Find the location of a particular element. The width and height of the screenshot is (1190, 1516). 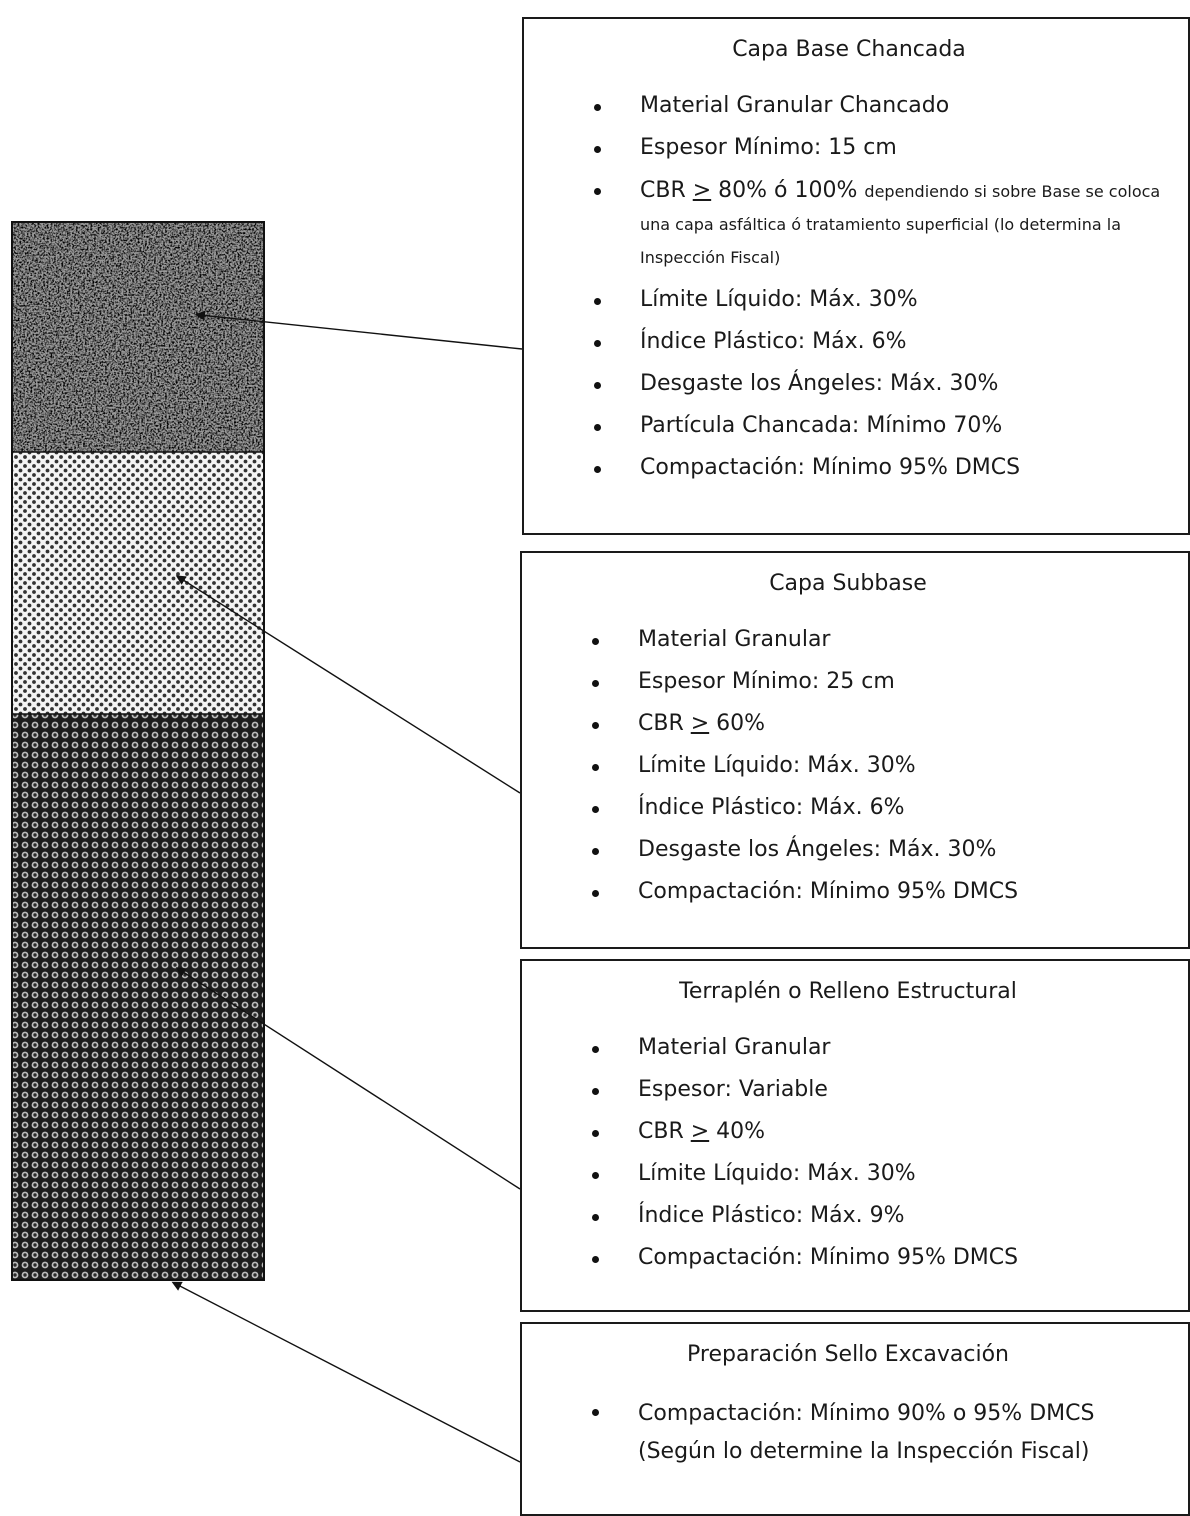

layer-subbase is located at coordinates (138, 583).